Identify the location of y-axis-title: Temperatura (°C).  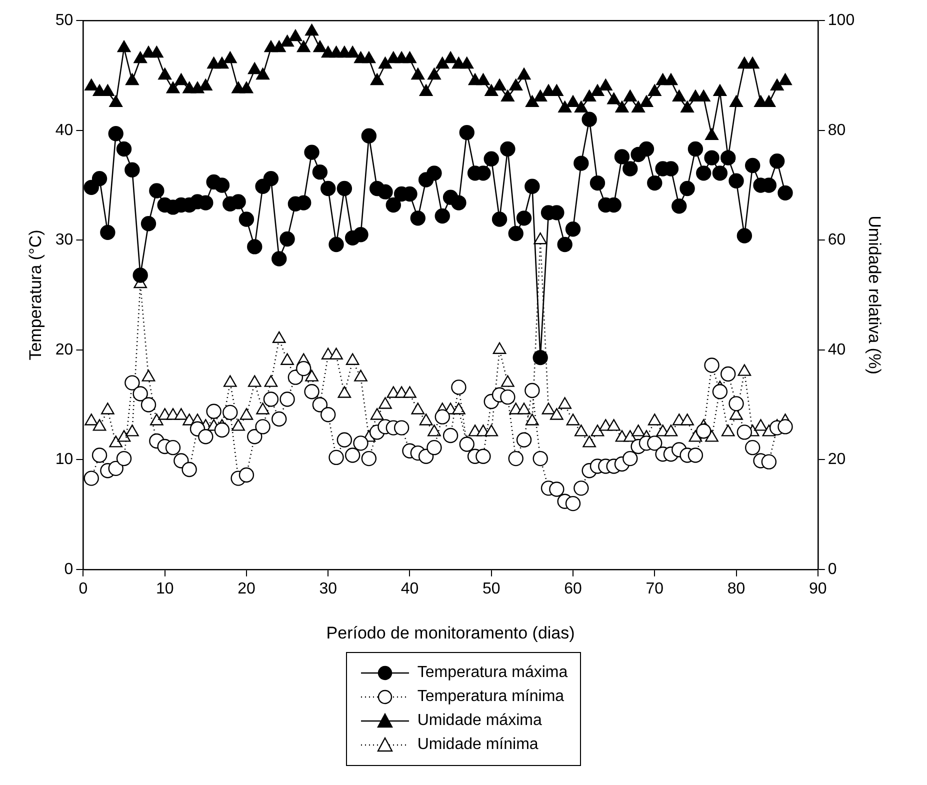
(35, 295).